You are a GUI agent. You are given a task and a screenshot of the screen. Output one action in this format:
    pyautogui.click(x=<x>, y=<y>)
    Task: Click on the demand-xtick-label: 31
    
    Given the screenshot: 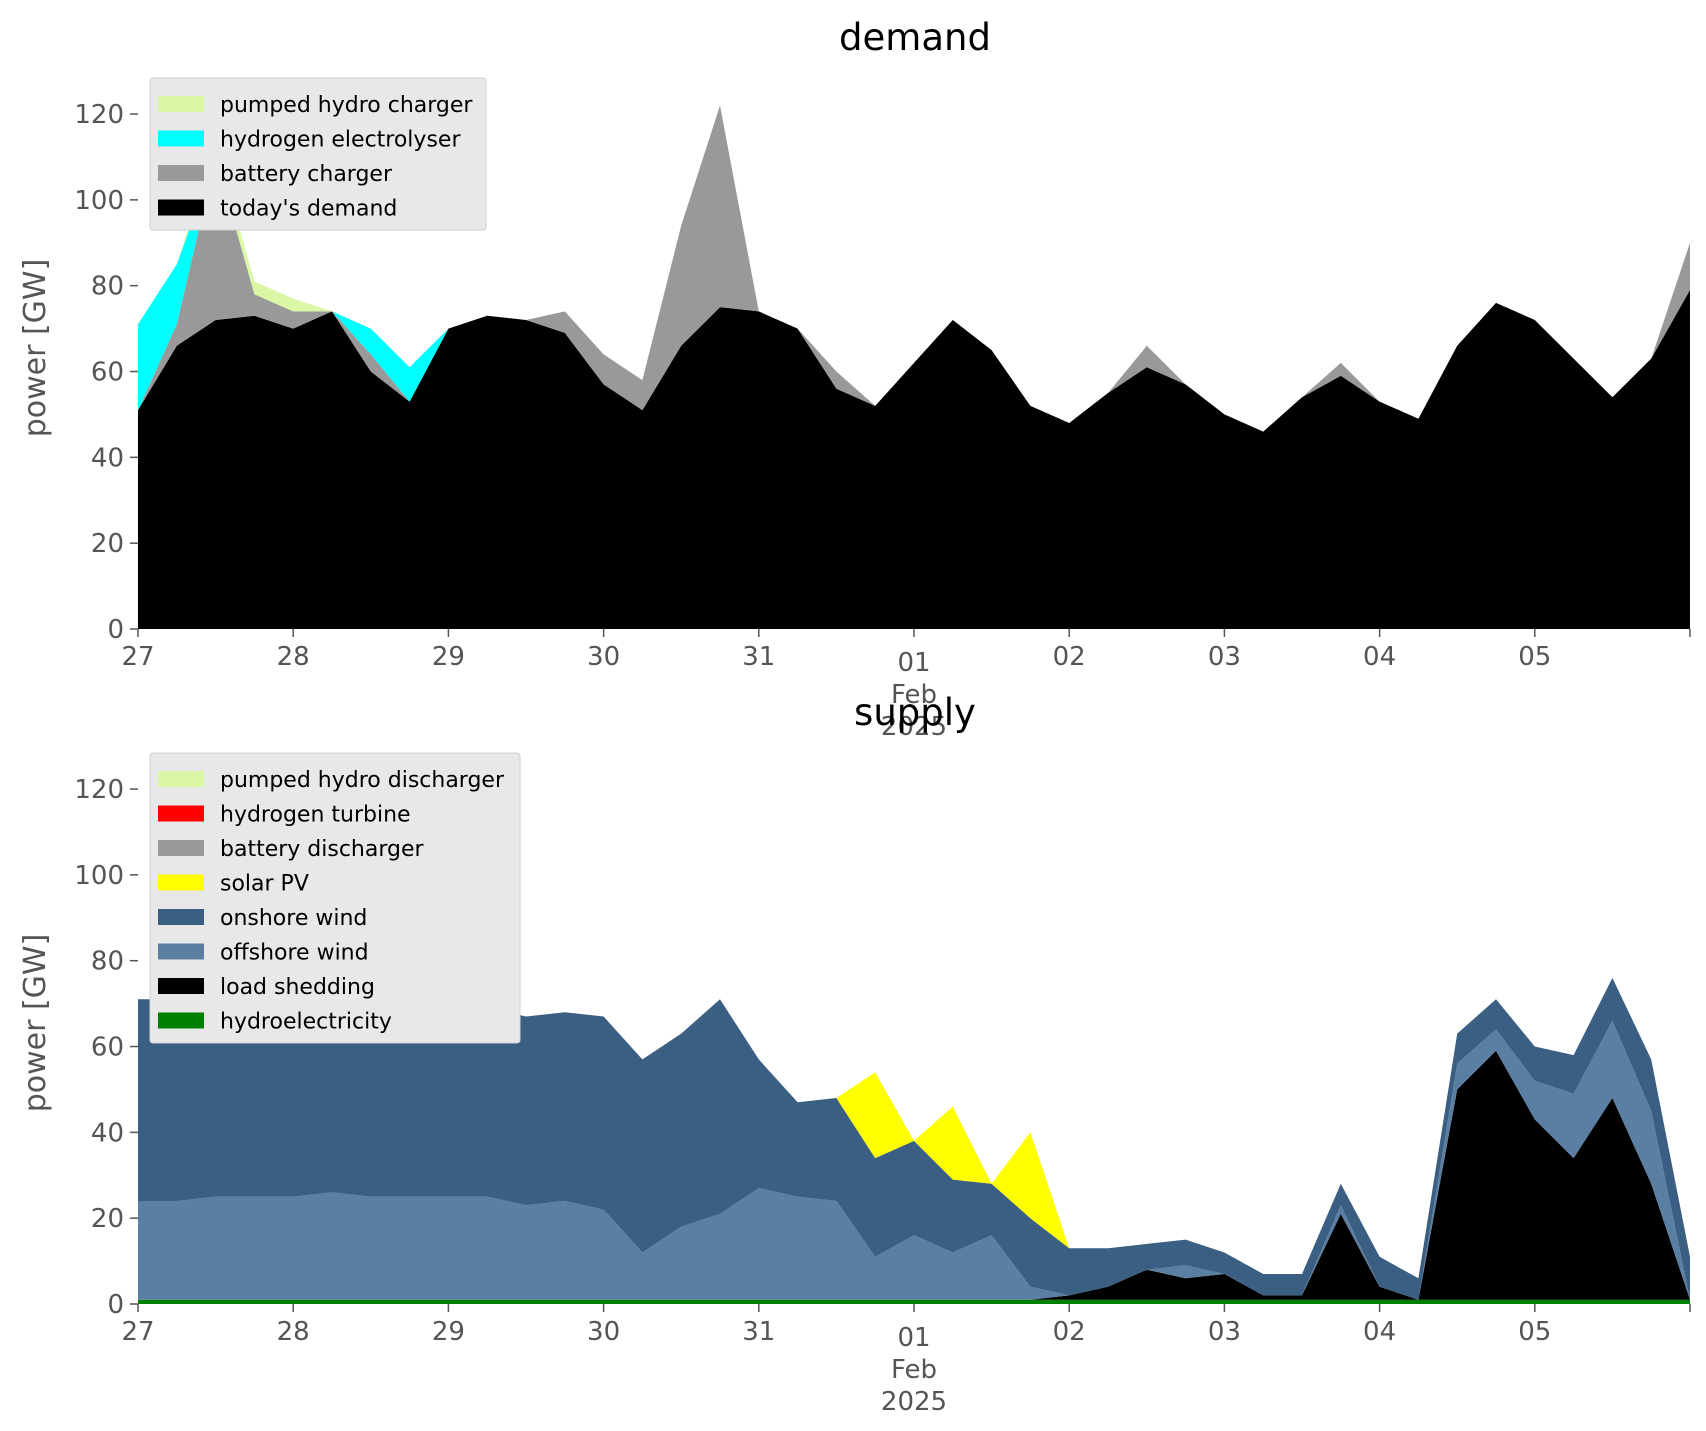 What is the action you would take?
    pyautogui.click(x=758, y=657)
    